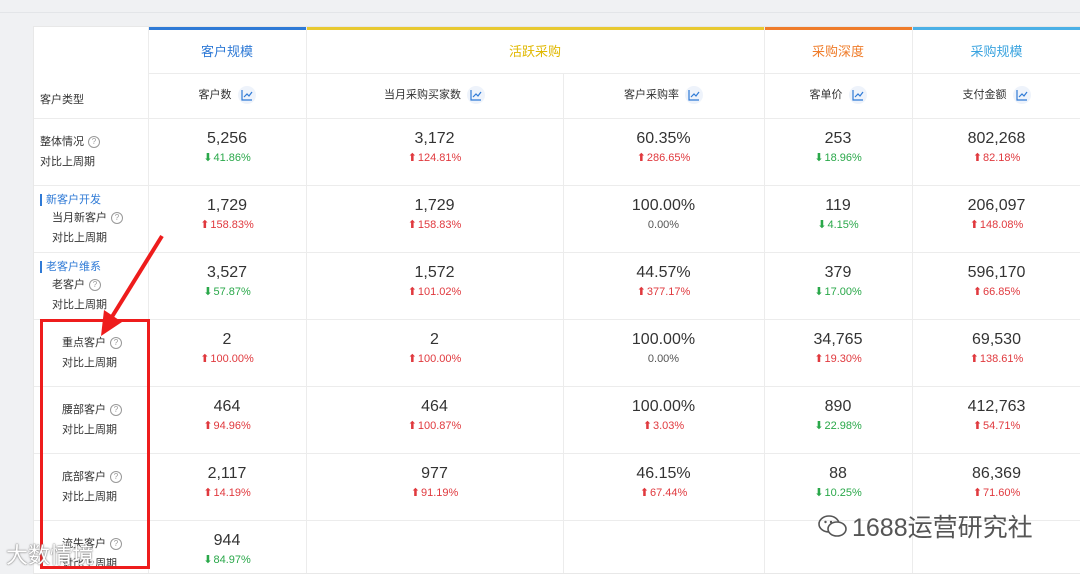 Image resolution: width=1080 pixels, height=574 pixels. I want to click on table-cell: 2,117 ⬆14.19%, so click(227, 483).